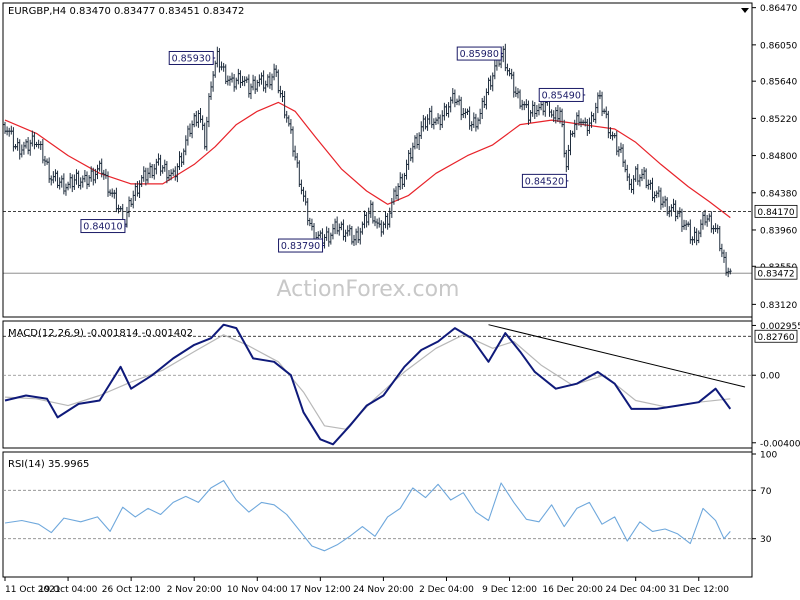  Describe the element at coordinates (778, 120) in the screenshot. I see `main-y-tick-label: 0.85220` at that location.